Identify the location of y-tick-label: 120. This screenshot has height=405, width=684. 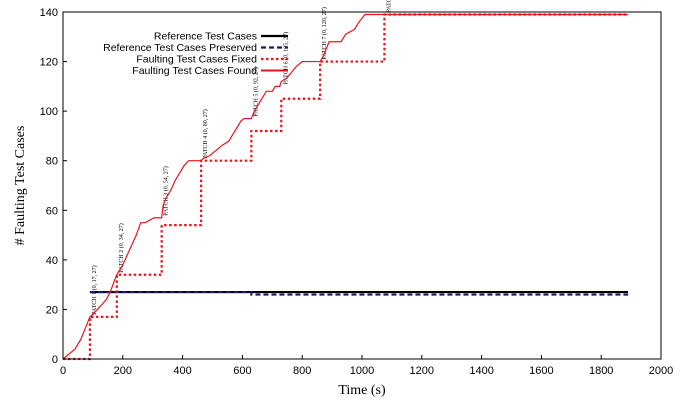
(49, 63).